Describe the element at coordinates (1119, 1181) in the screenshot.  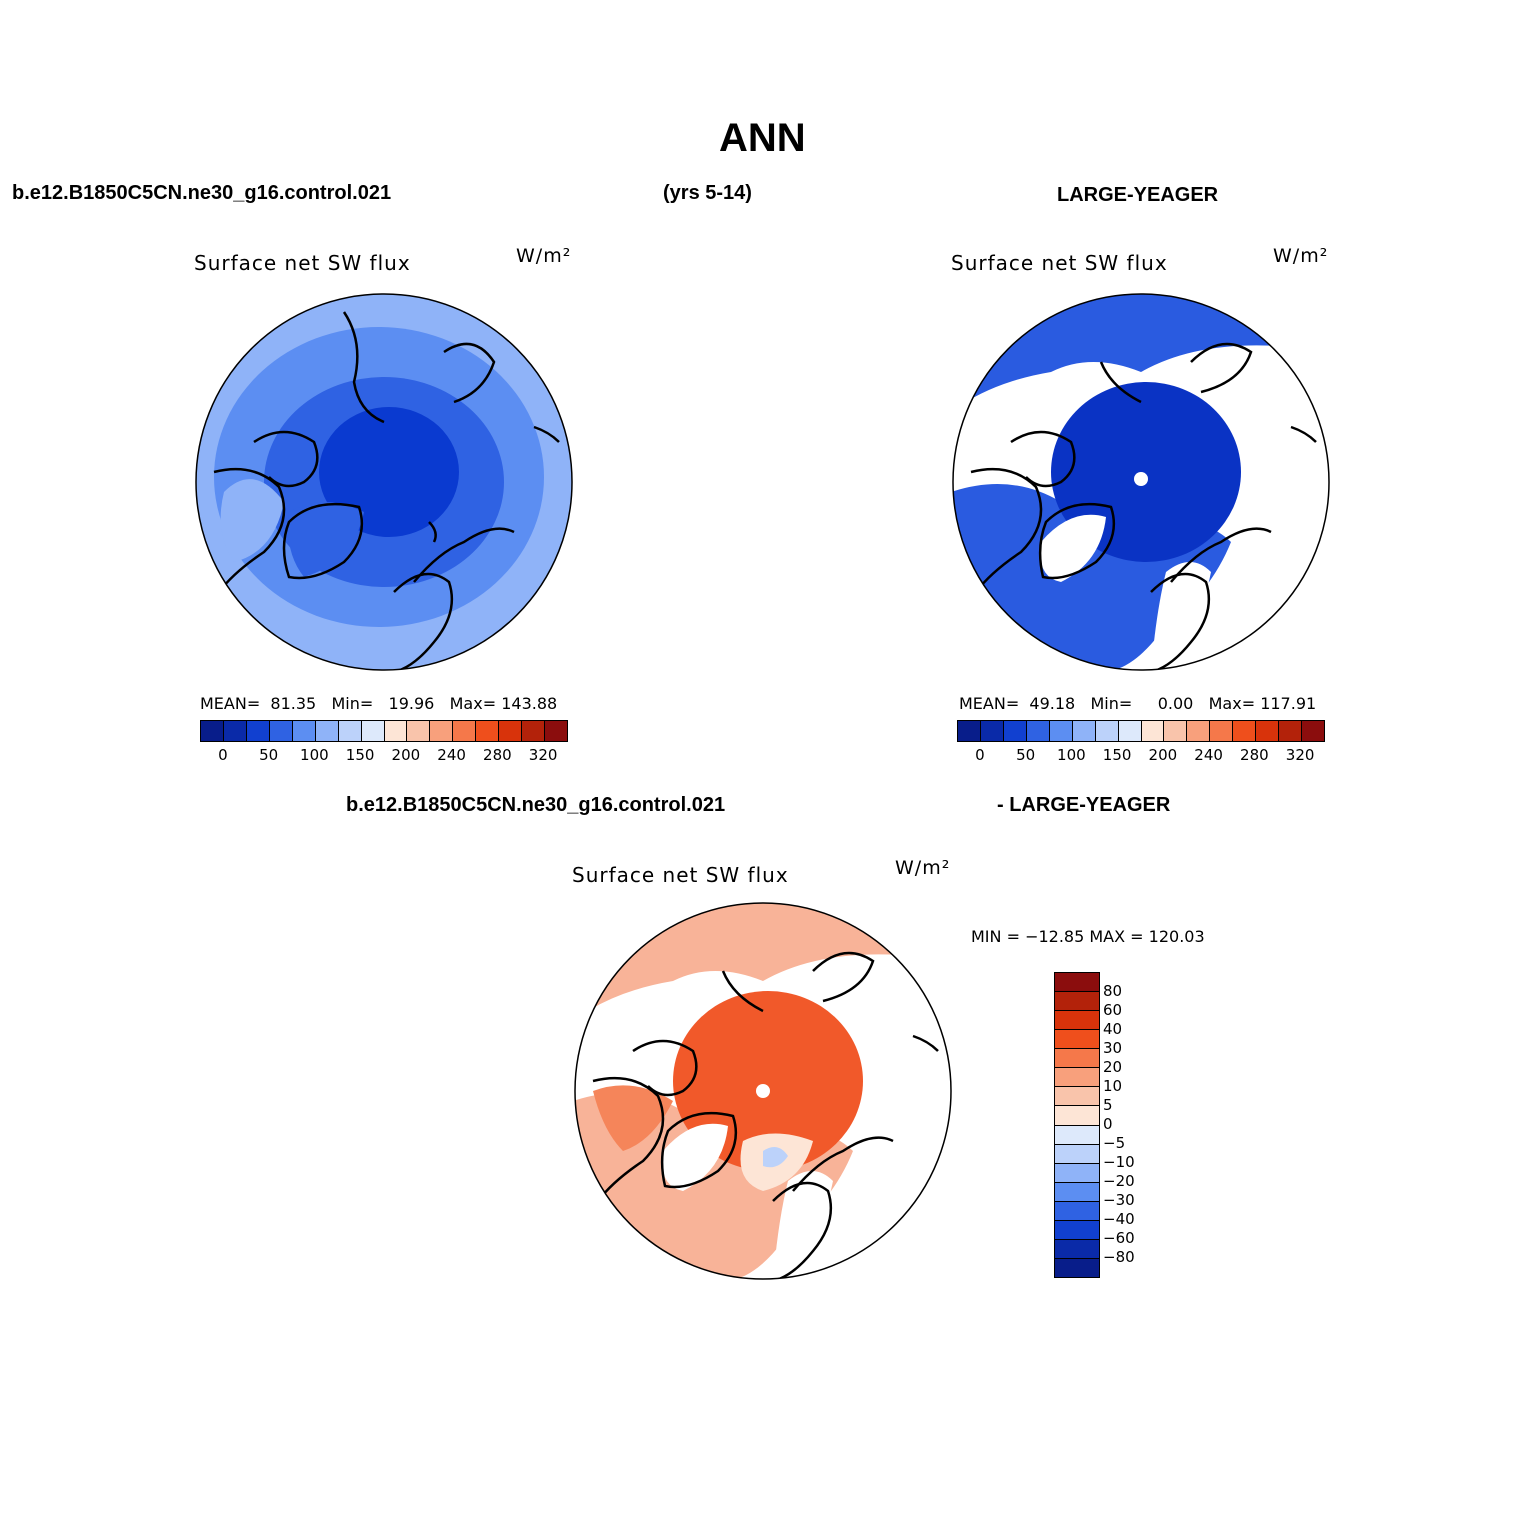
I see `diff-colorbar-tick-label: −20` at that location.